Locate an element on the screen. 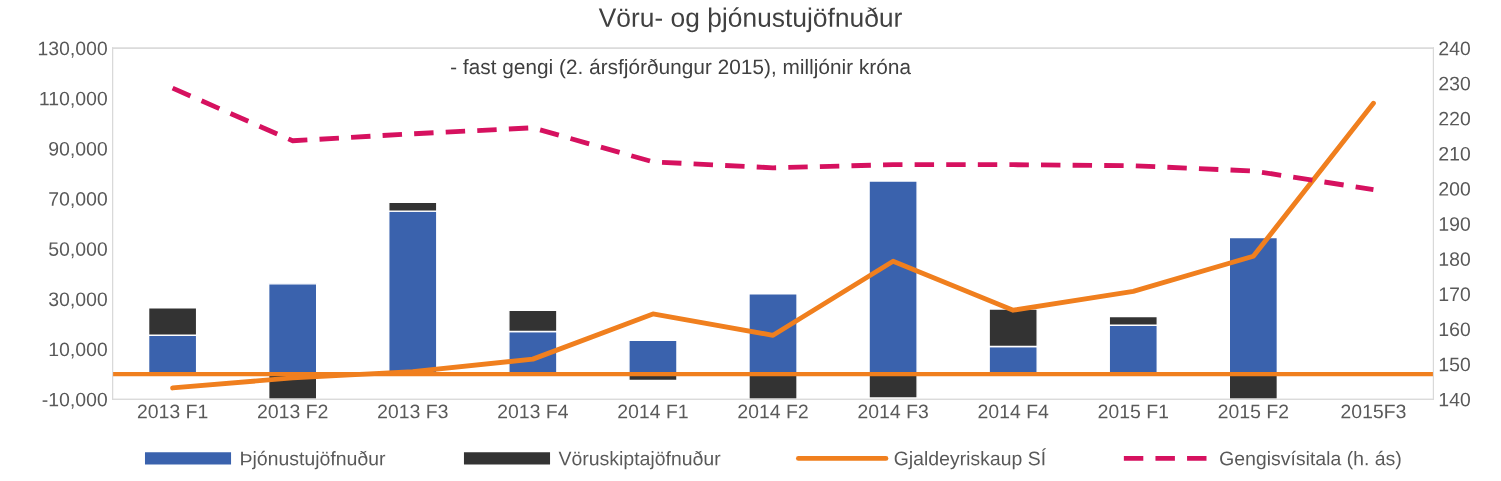 This screenshot has width=1501, height=481. y-tick-label: 30,000 is located at coordinates (77, 300).